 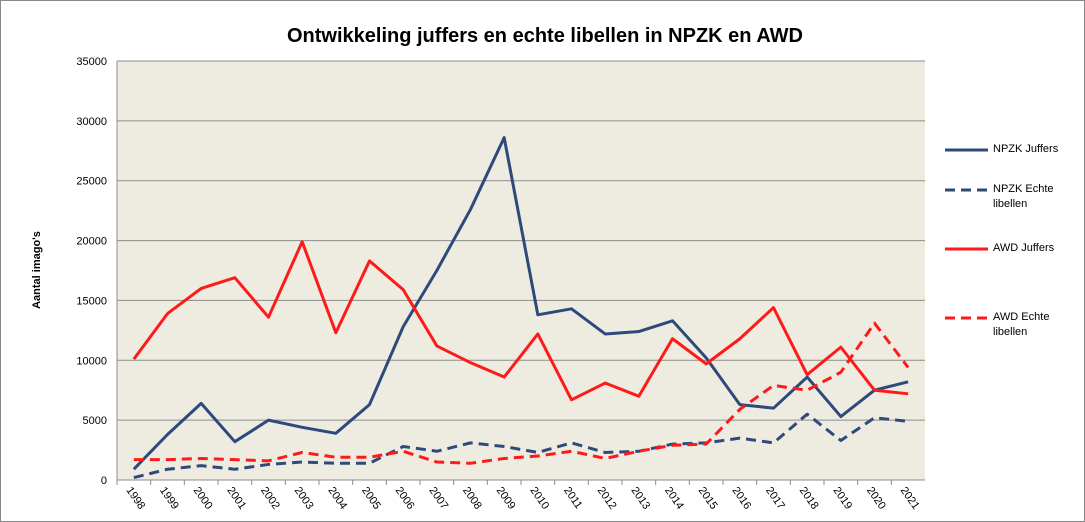 I want to click on y-tick-label: 5000, so click(x=95, y=421).